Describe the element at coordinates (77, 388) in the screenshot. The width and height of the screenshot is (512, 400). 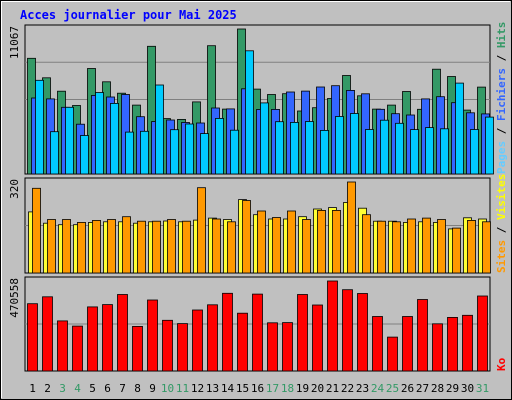
I see `day-label: 4` at that location.